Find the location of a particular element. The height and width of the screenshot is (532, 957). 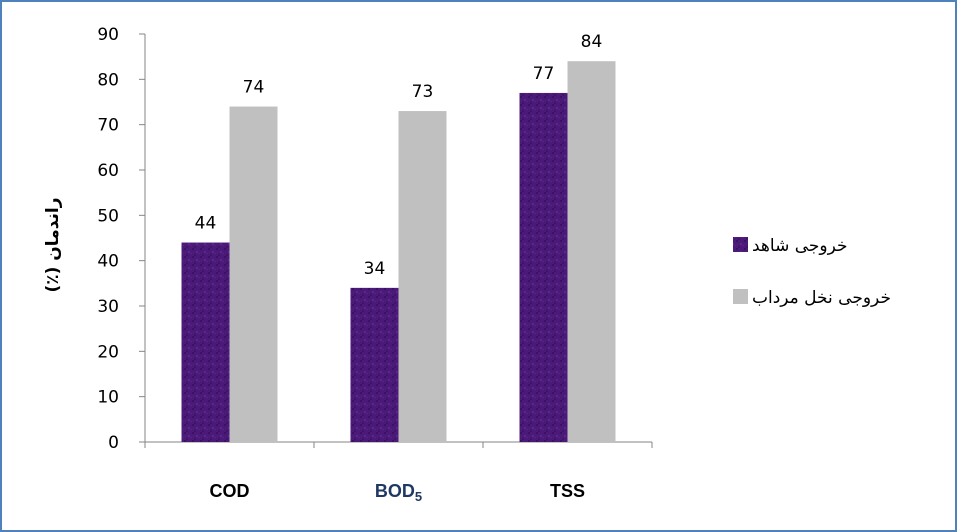

x-category-subscript: 5 is located at coordinates (418, 496).